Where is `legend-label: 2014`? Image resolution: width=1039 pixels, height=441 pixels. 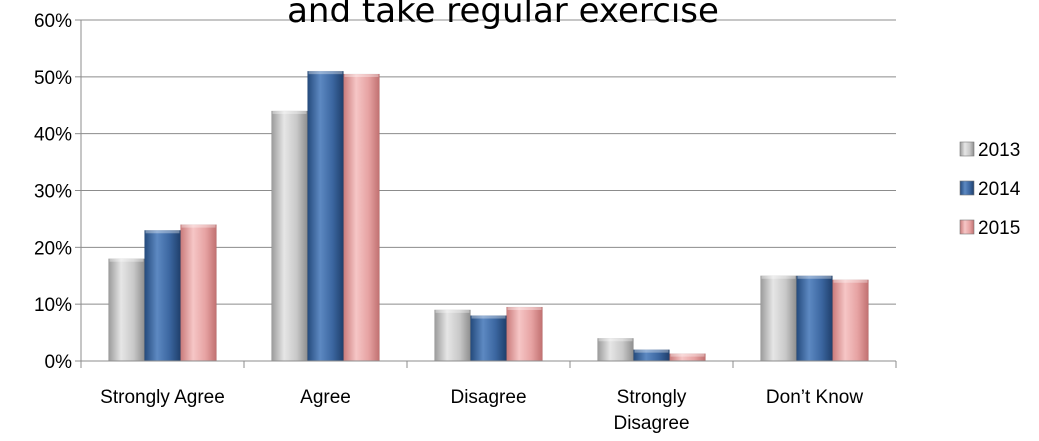
legend-label: 2014 is located at coordinates (999, 189).